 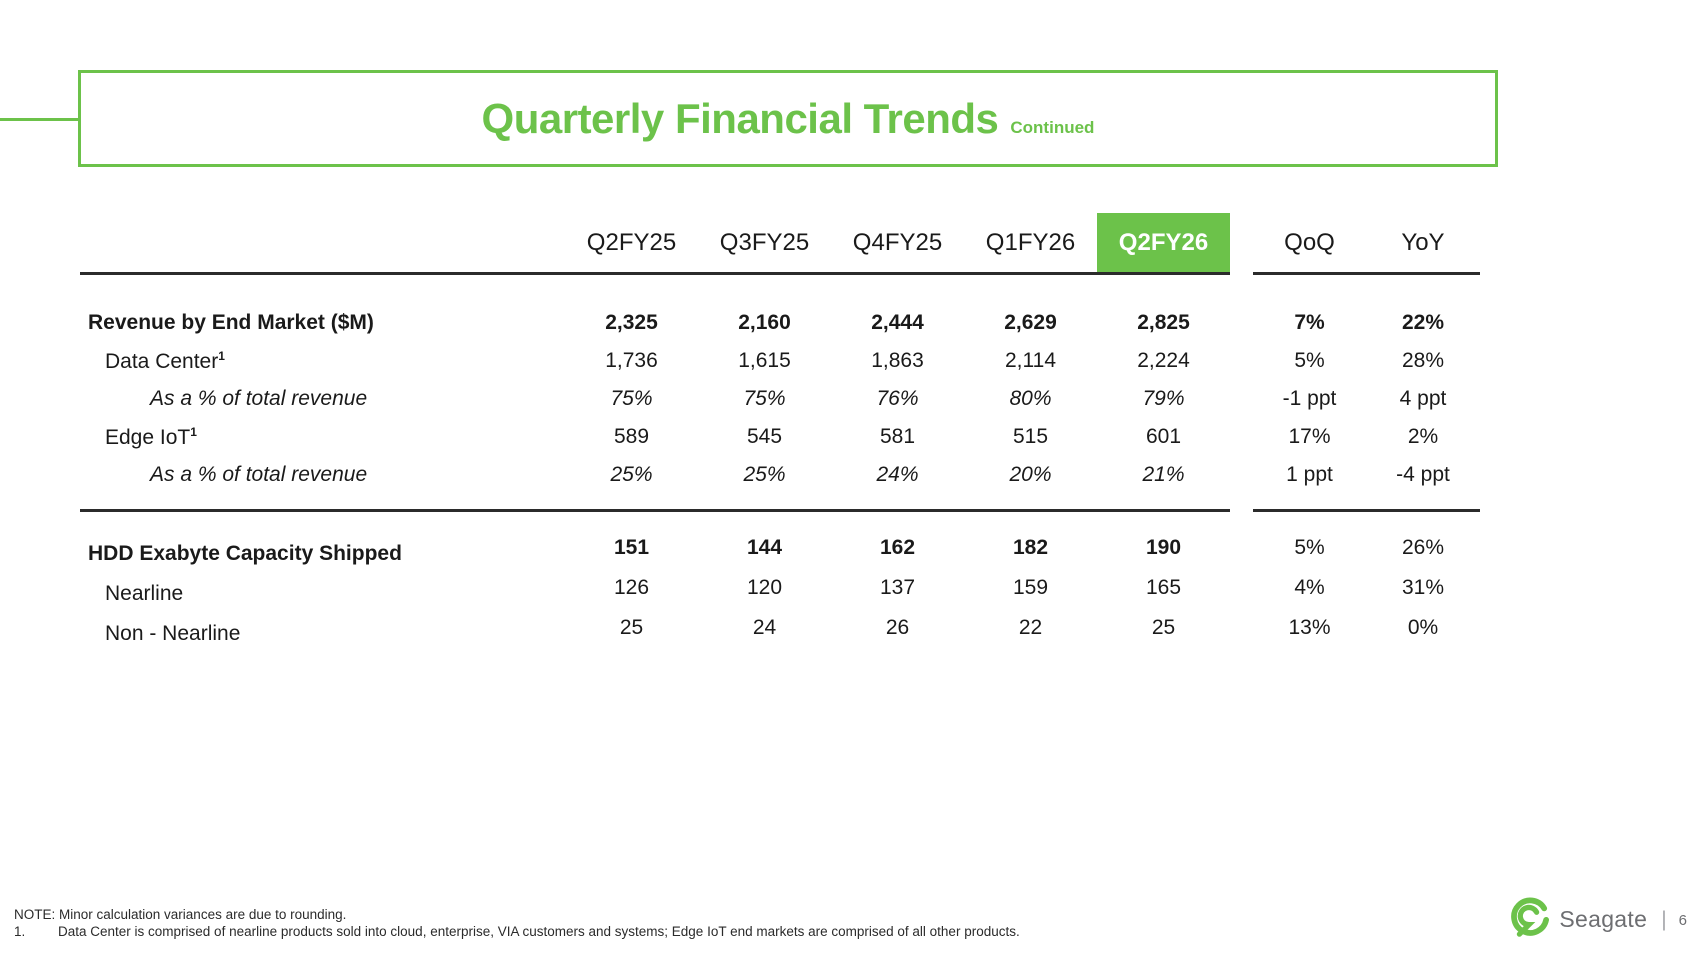 I want to click on row-label: Revenue by End Market ($M), so click(x=231, y=322).